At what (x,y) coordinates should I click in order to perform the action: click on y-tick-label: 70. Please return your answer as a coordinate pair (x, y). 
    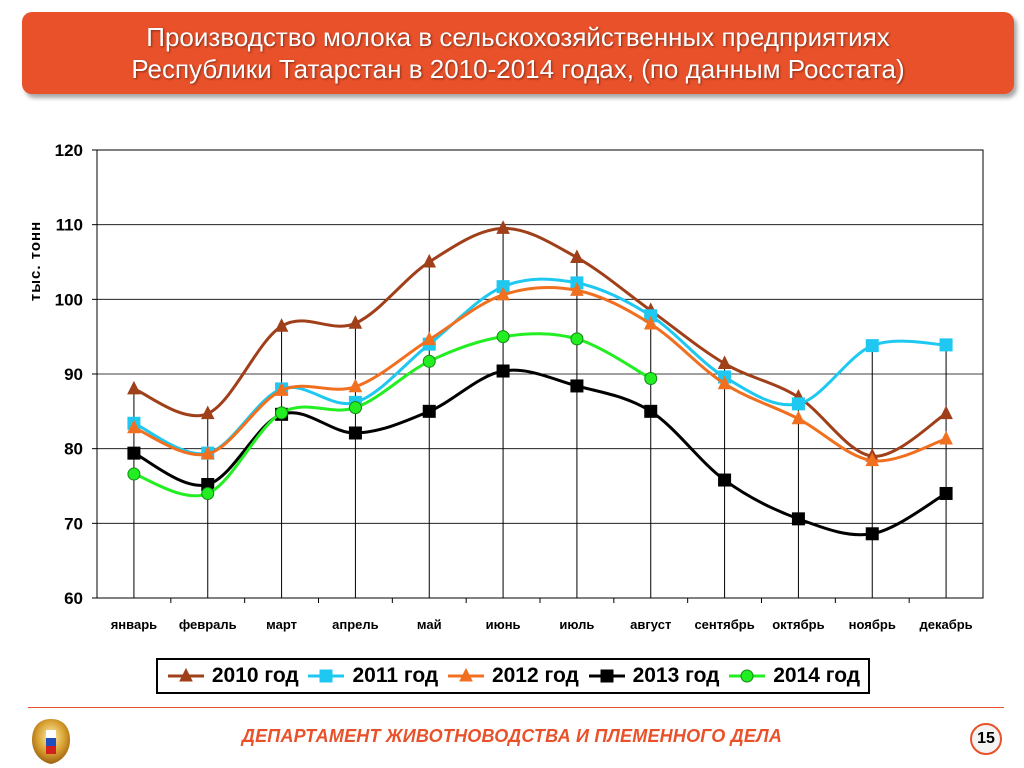
    Looking at the image, I should click on (73, 523).